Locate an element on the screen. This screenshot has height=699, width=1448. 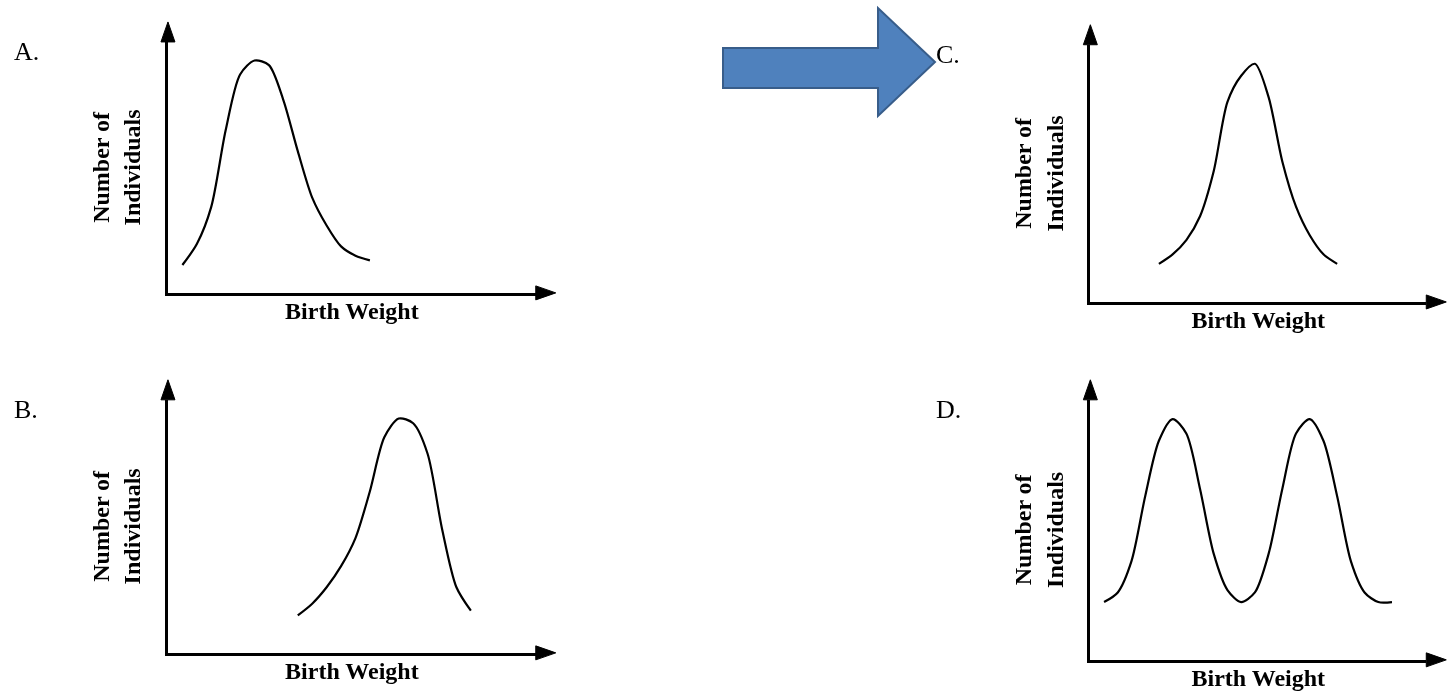
chart-title: A. is located at coordinates (27, 51).